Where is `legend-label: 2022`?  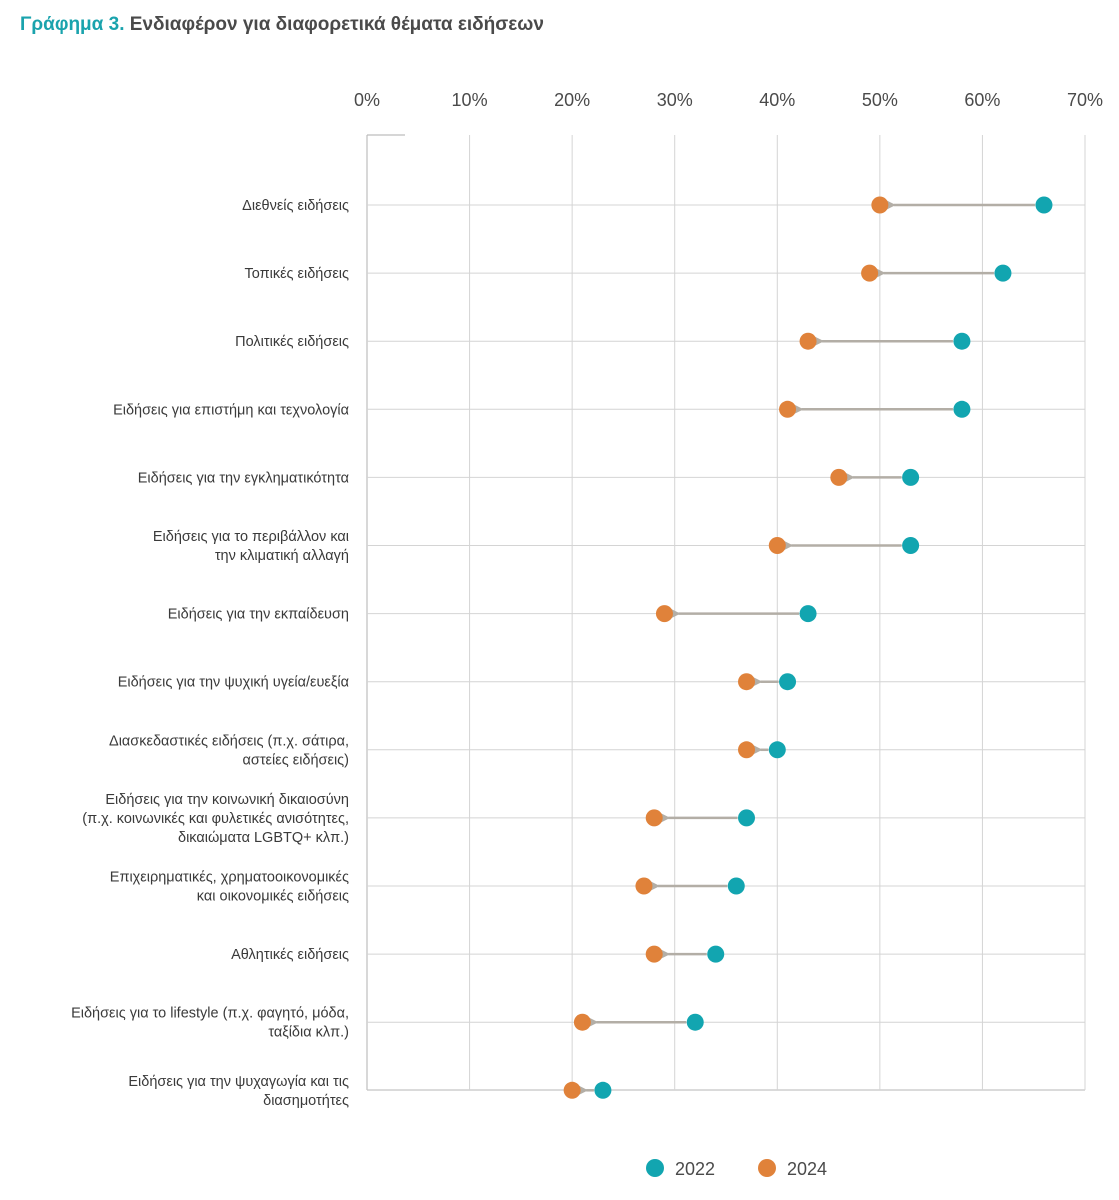 legend-label: 2022 is located at coordinates (695, 1169).